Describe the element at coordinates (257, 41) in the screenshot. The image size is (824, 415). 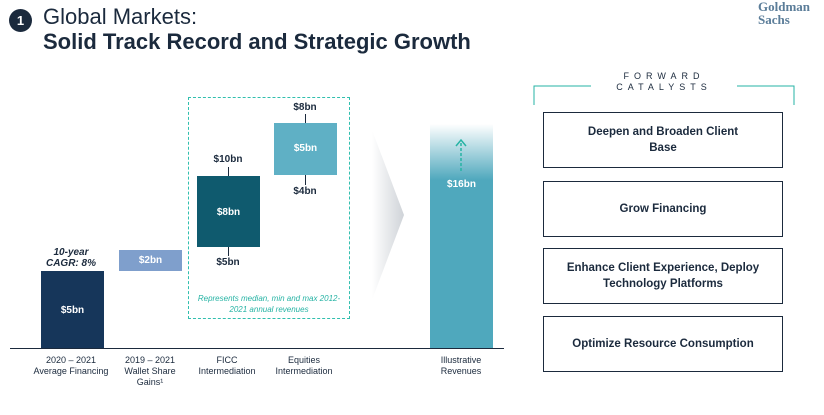
I see `page-title-line2: Solid Track Record and Strategic Growth` at that location.